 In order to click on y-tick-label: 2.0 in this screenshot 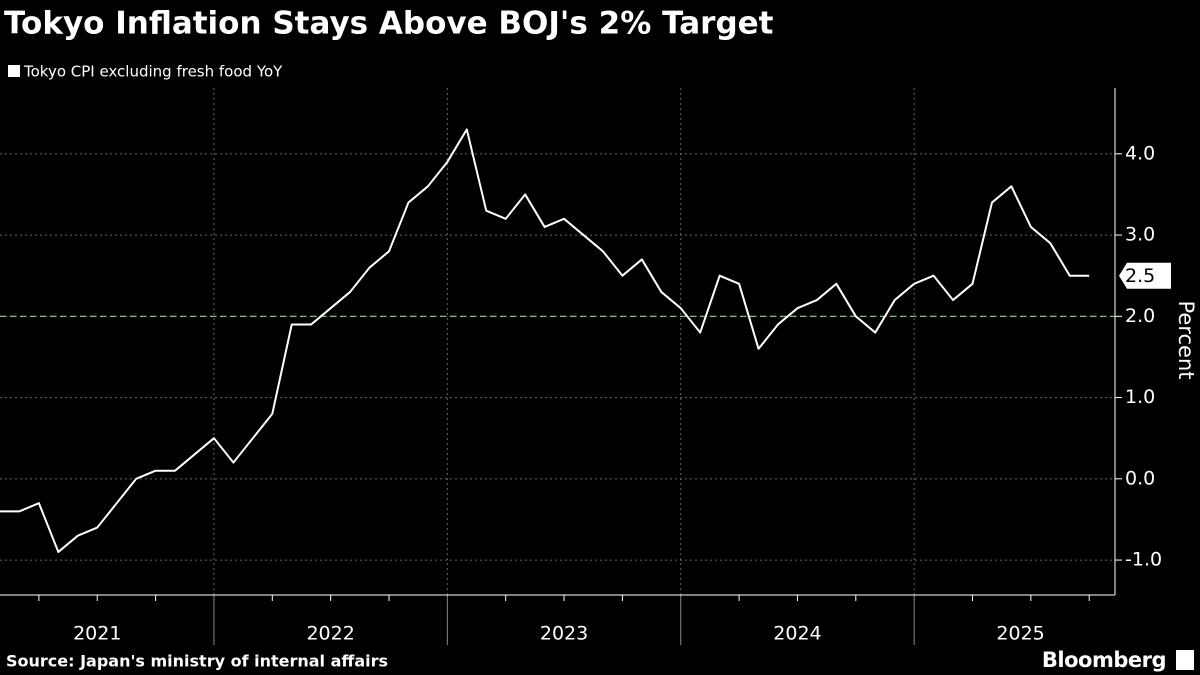, I will do `click(1140, 316)`.